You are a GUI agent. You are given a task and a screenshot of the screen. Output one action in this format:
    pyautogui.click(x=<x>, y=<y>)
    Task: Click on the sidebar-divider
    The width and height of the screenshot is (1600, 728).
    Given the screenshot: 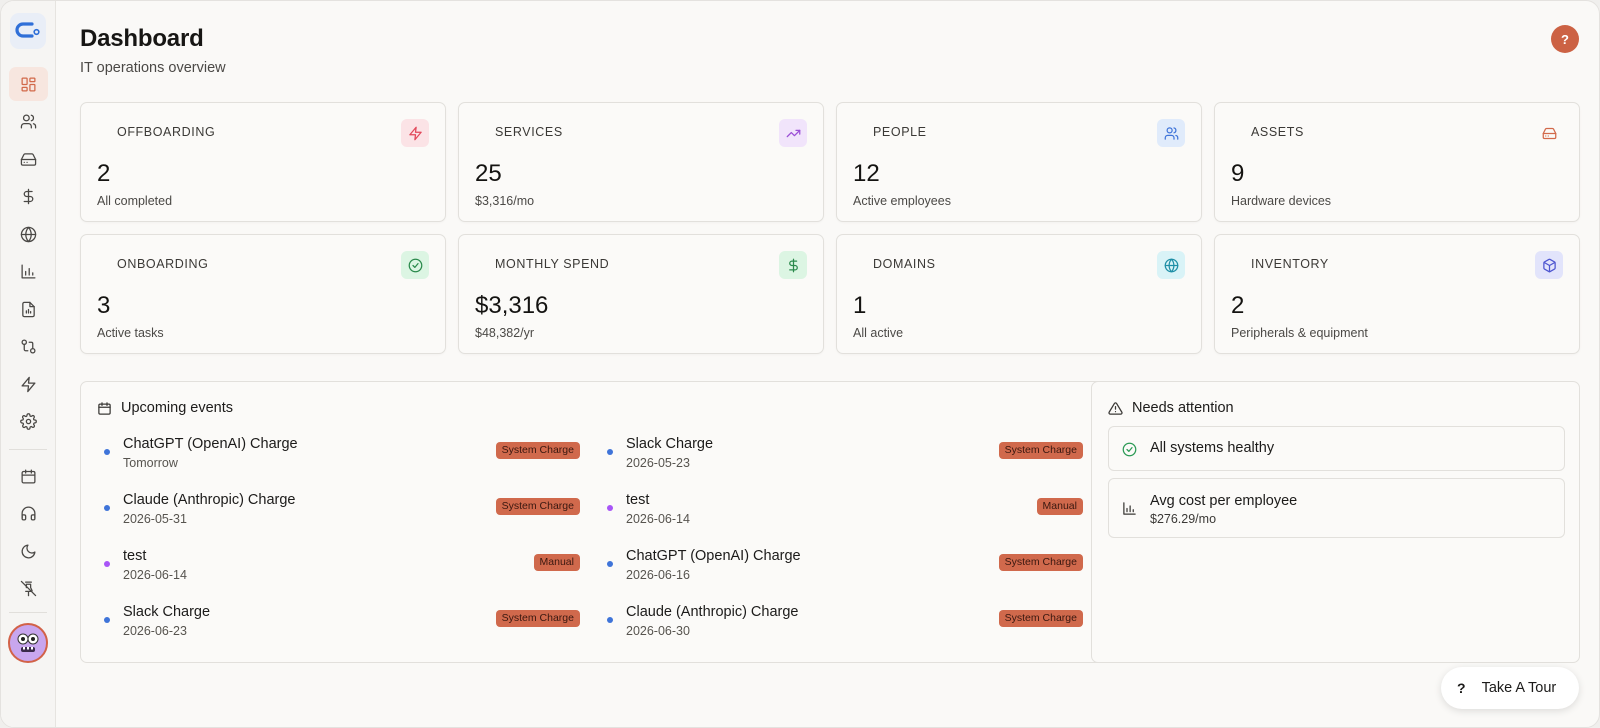 What is the action you would take?
    pyautogui.click(x=28, y=449)
    